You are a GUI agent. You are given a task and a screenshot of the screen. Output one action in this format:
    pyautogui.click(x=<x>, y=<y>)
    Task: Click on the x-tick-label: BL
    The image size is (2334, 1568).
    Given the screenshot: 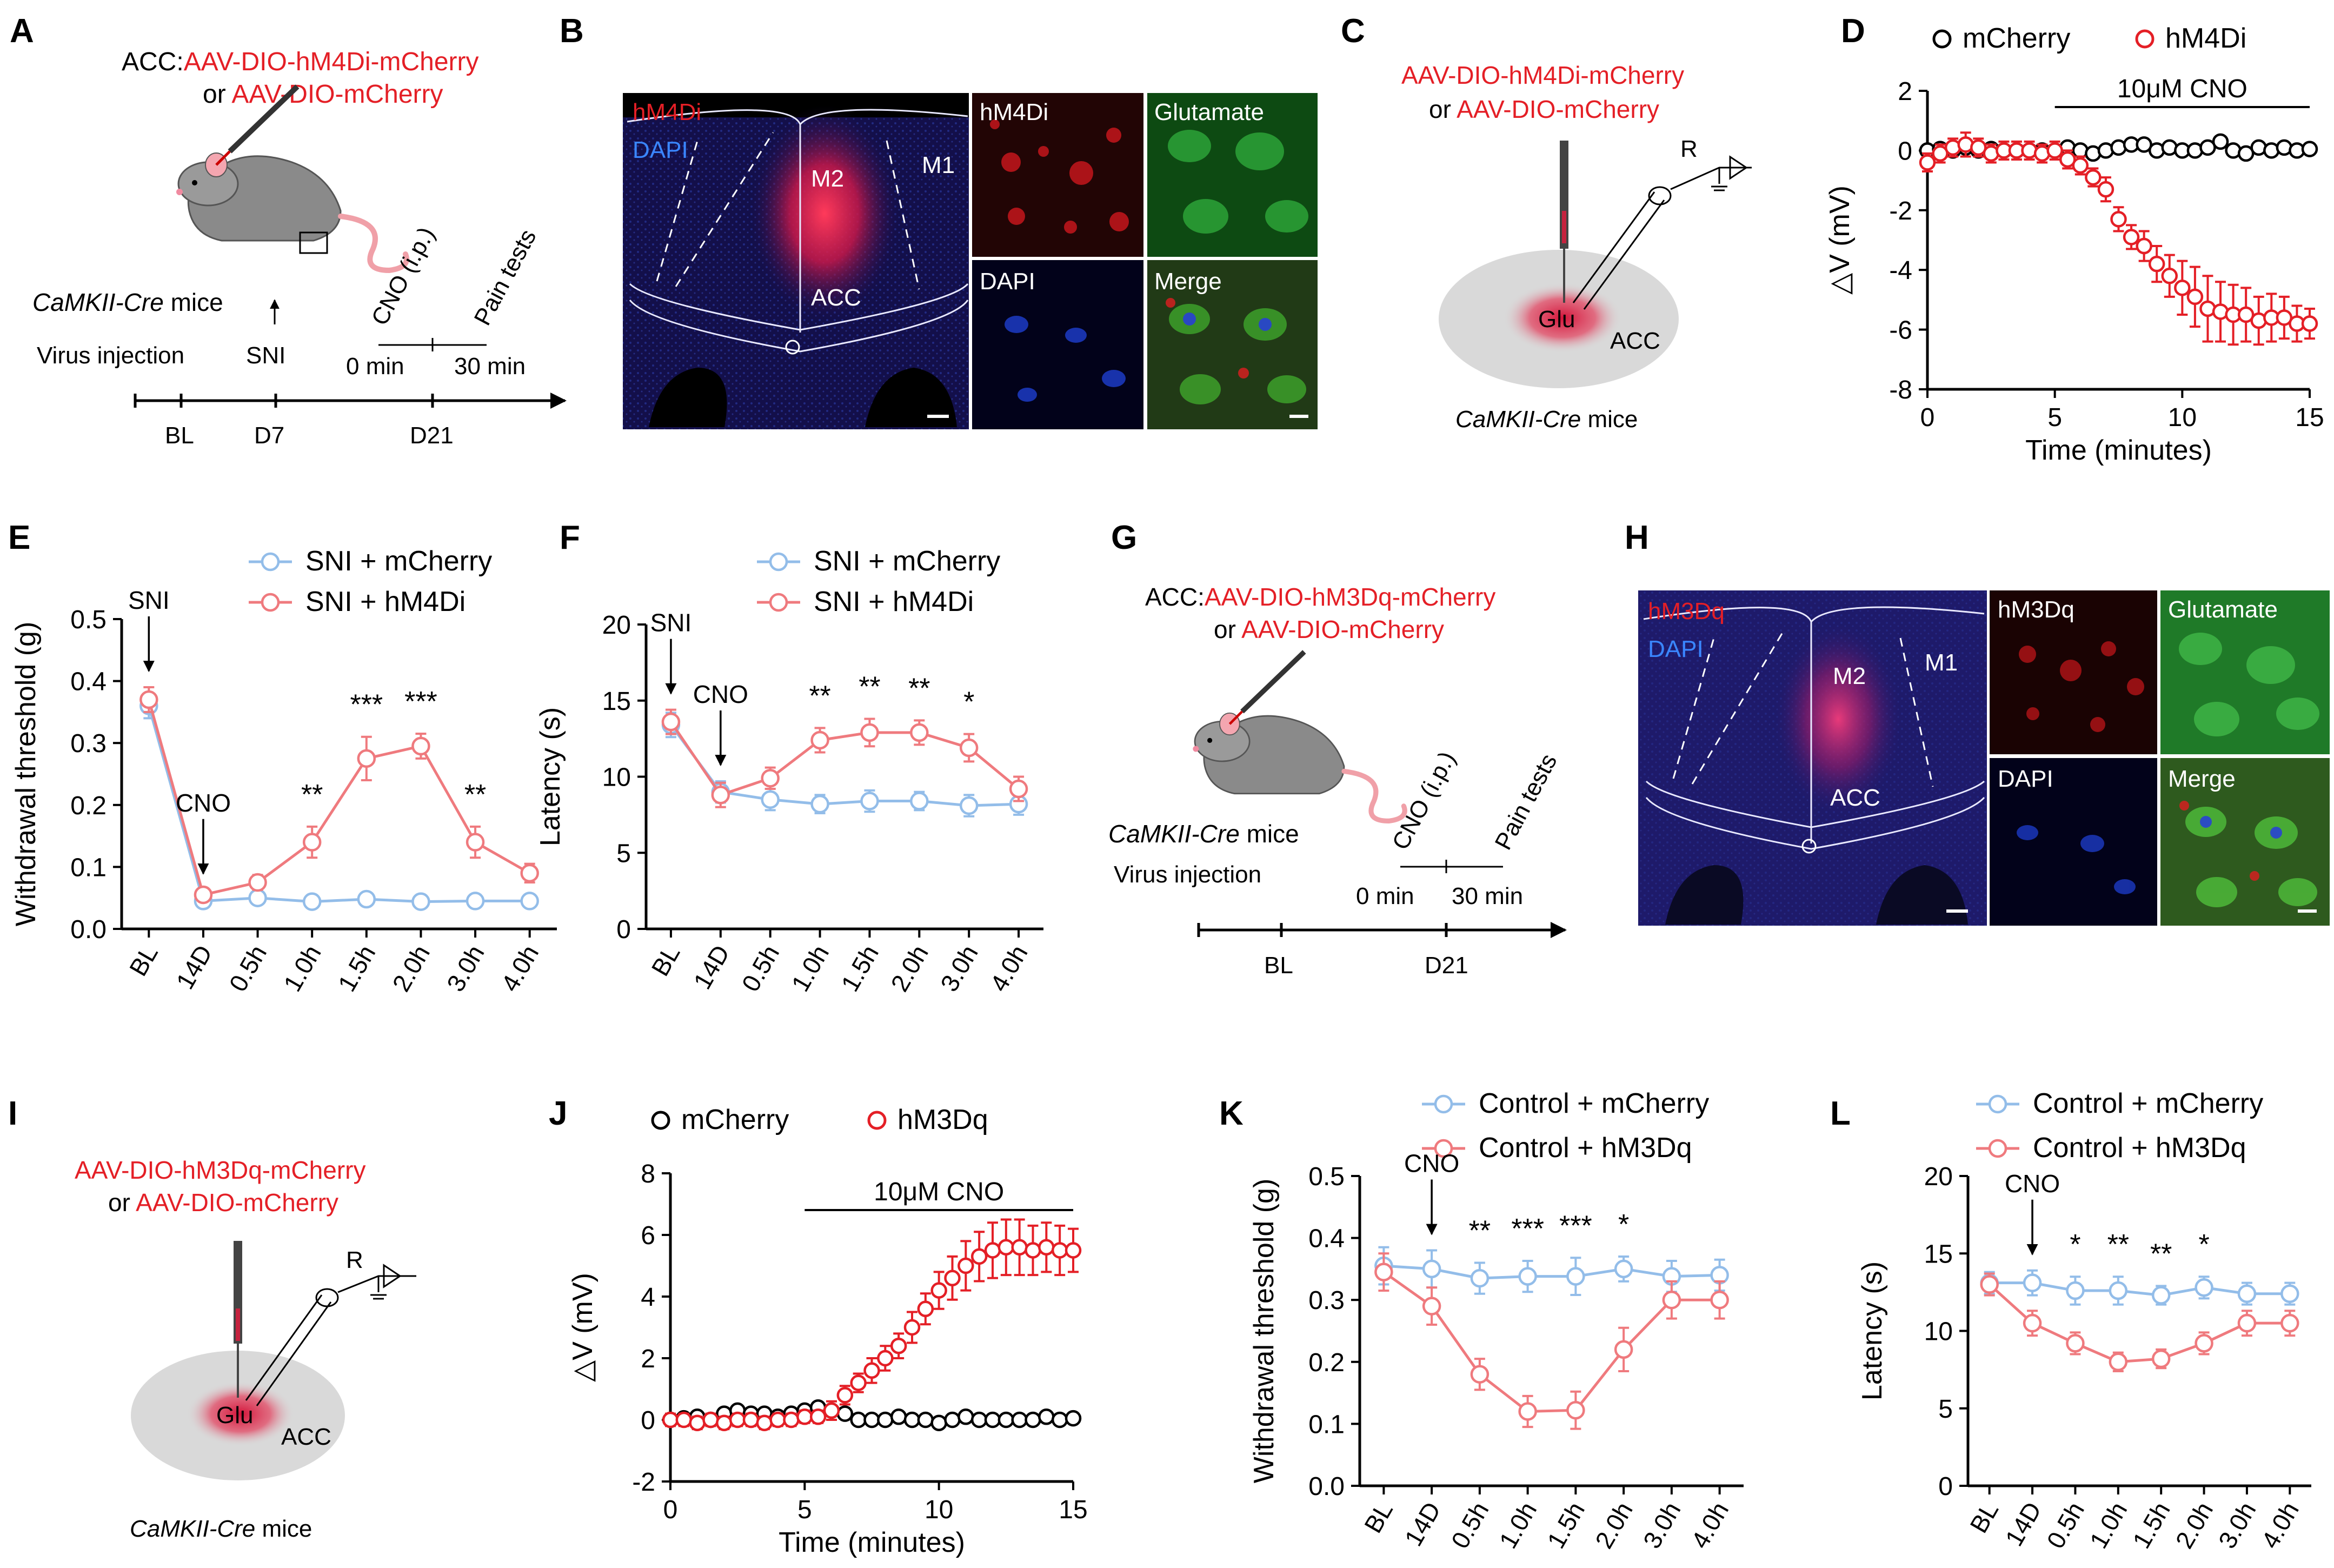 What is the action you would take?
    pyautogui.click(x=143, y=960)
    